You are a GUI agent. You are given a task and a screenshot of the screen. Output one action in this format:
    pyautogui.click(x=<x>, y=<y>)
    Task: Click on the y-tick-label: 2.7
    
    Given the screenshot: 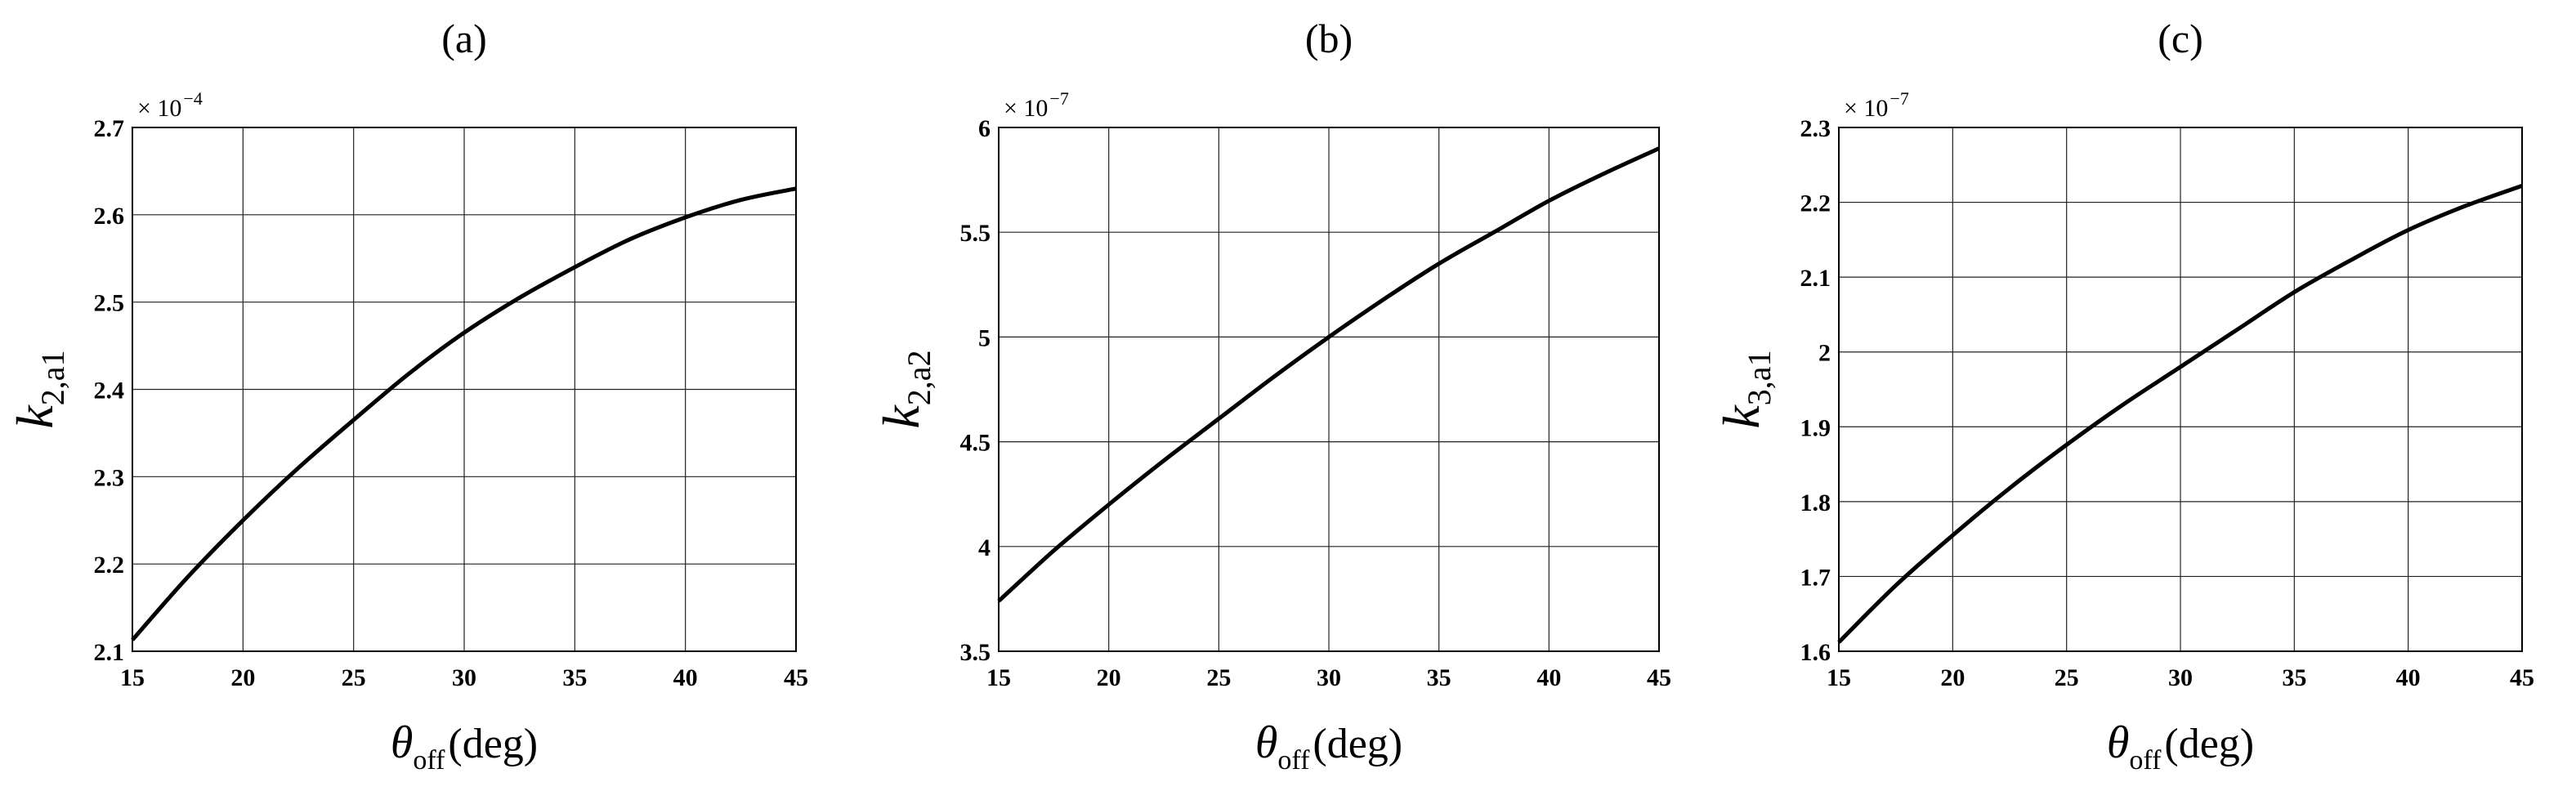 What is the action you would take?
    pyautogui.click(x=109, y=128)
    